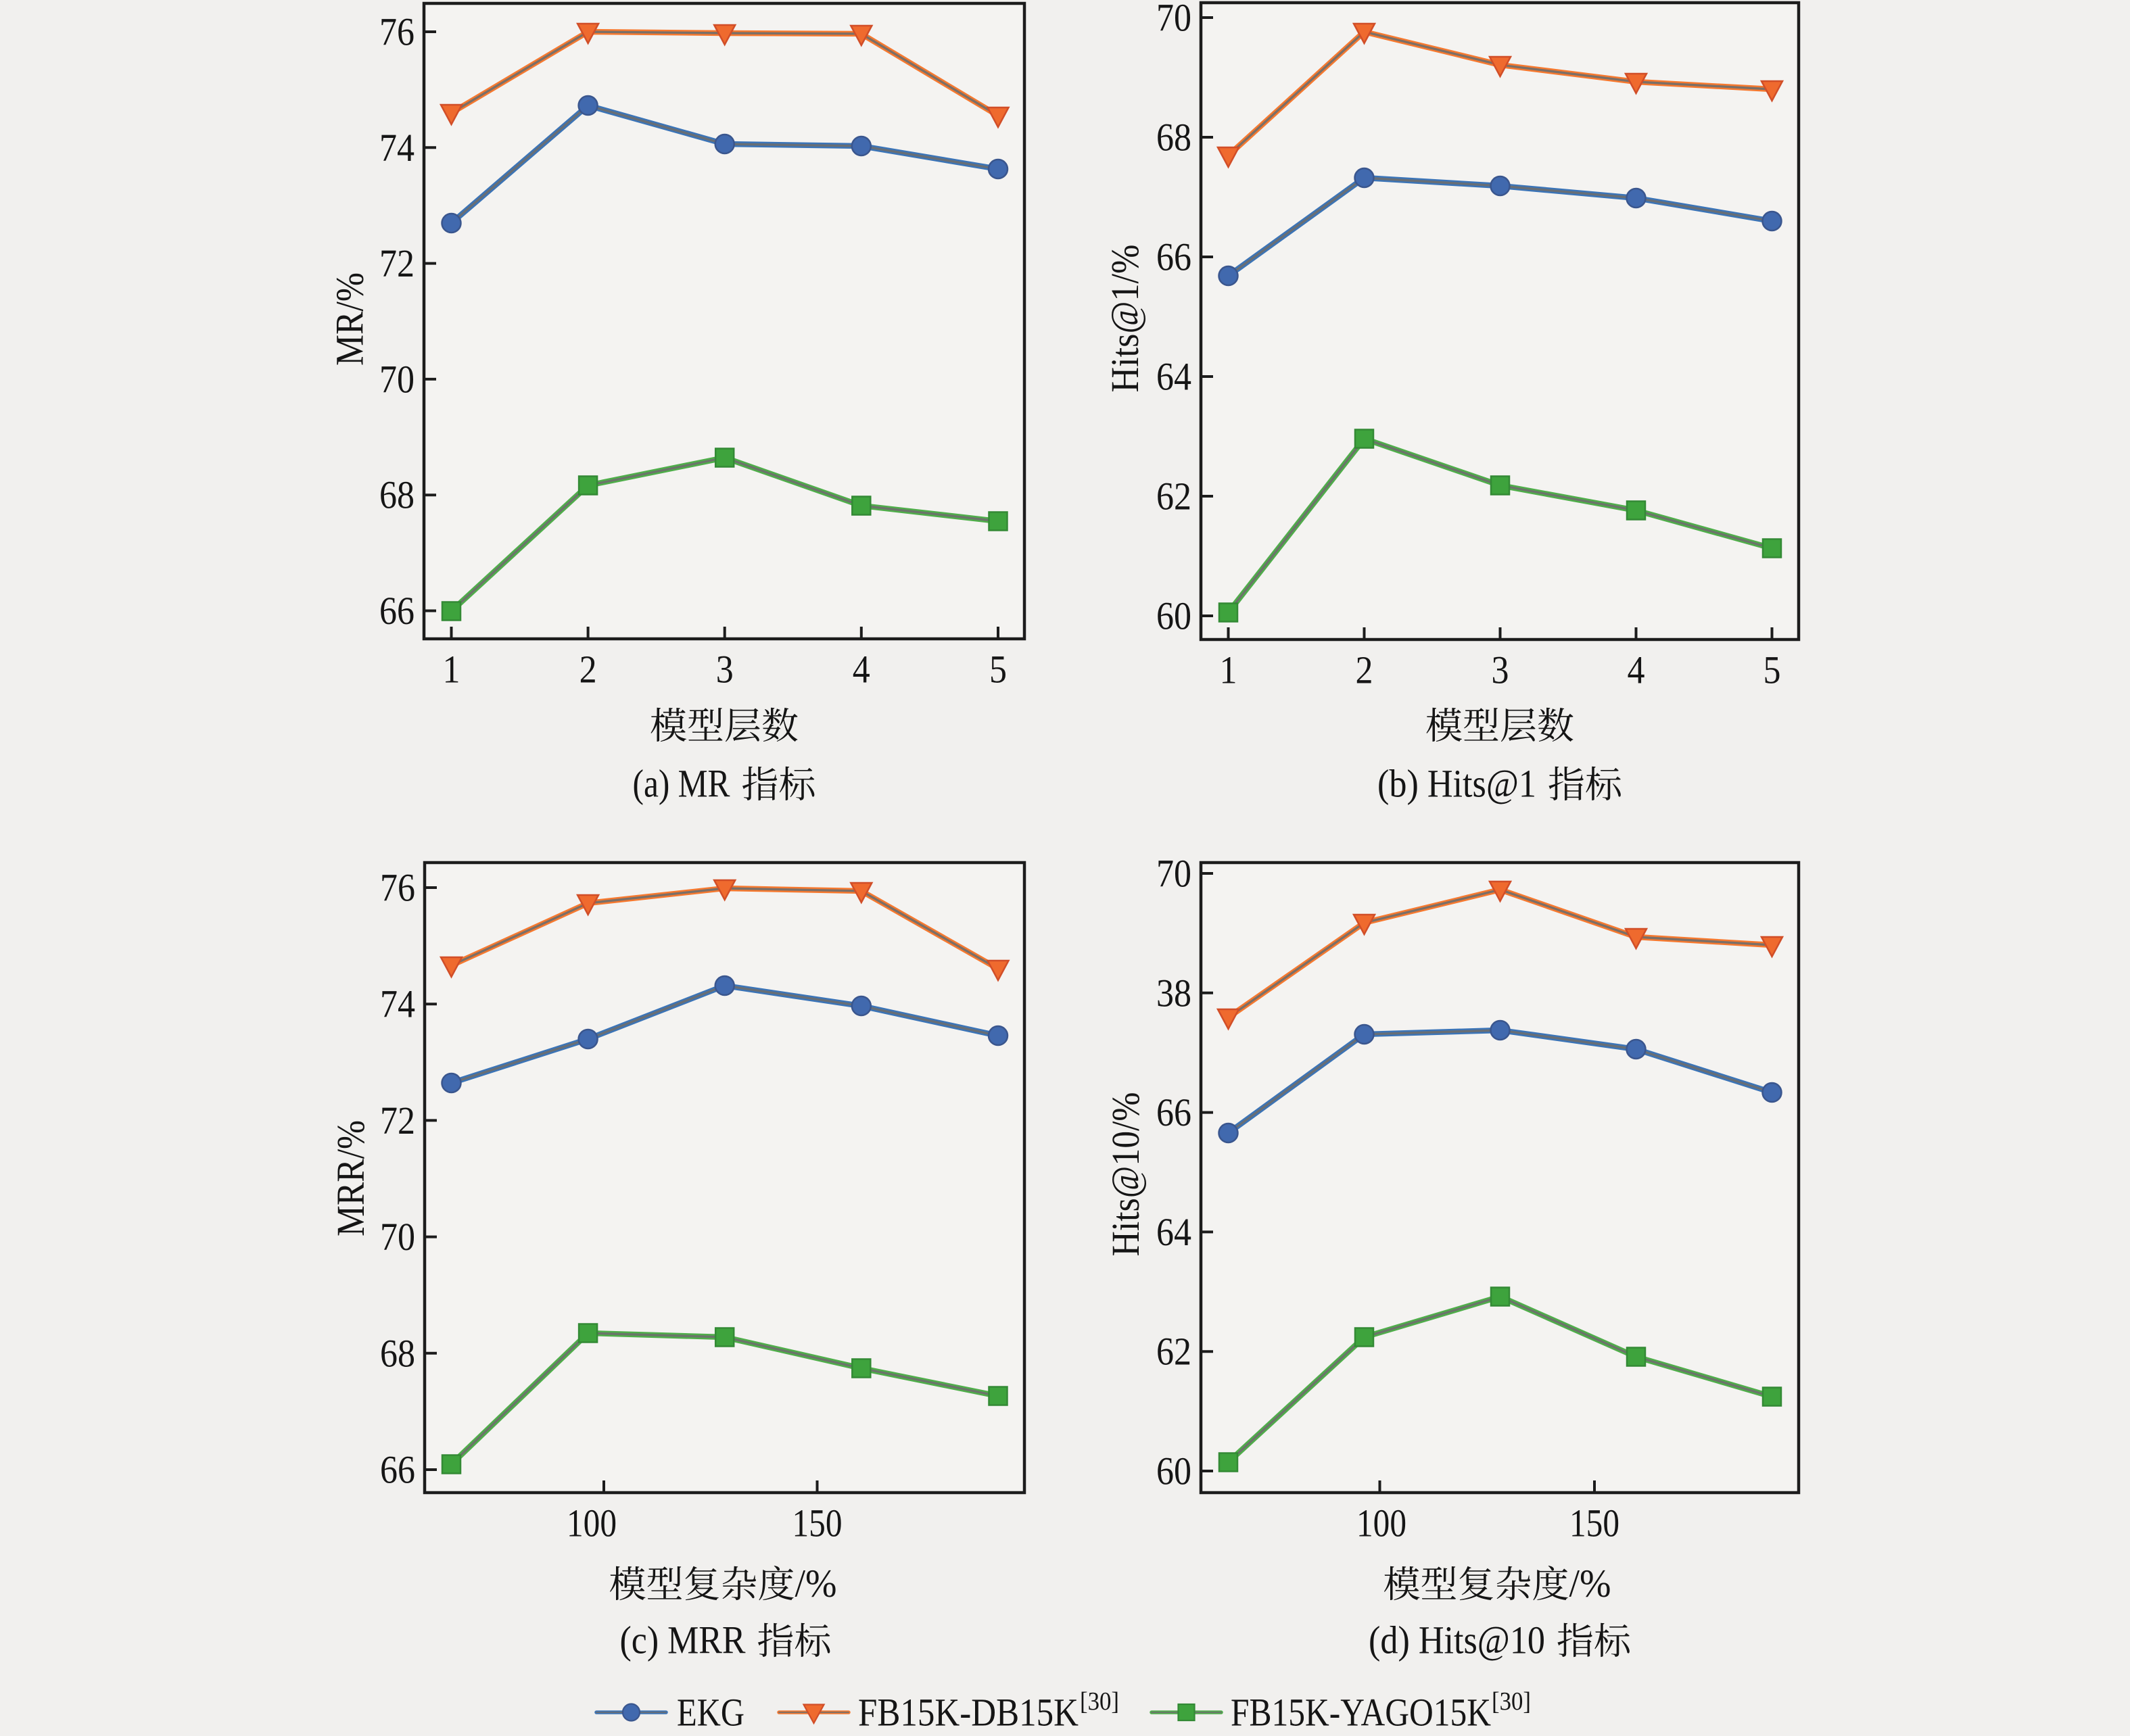 This screenshot has width=2130, height=1736. What do you see at coordinates (1126, 1174) in the screenshot?
I see `svg-text: Hits@10/%` at bounding box center [1126, 1174].